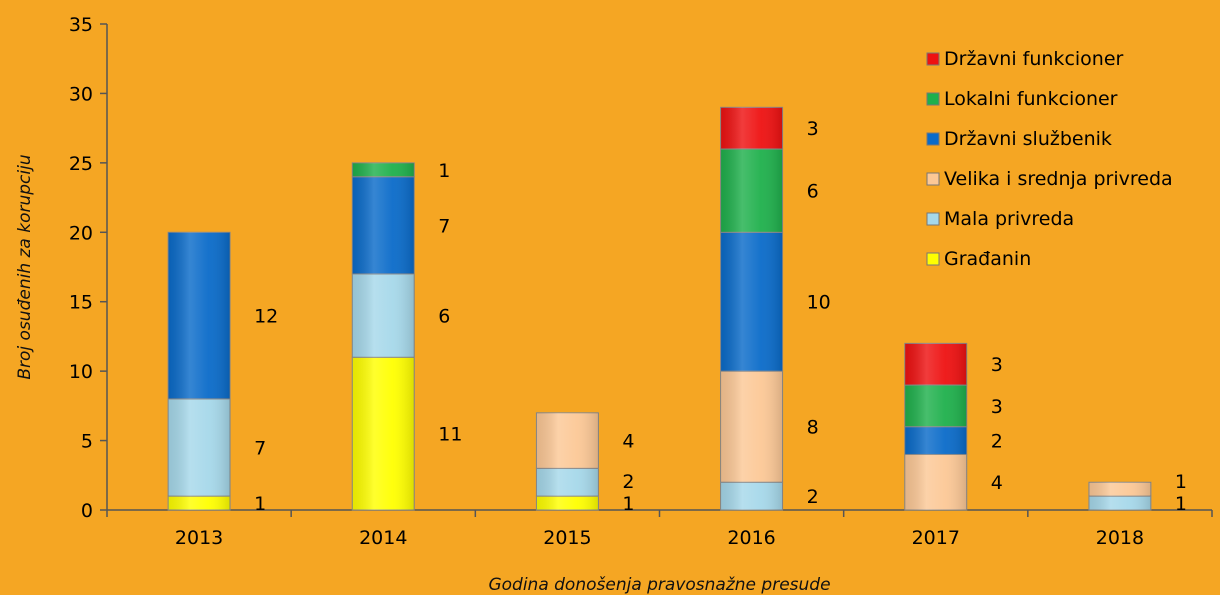  Describe the element at coordinates (81, 303) in the screenshot. I see `y-tick-label: 15` at that location.